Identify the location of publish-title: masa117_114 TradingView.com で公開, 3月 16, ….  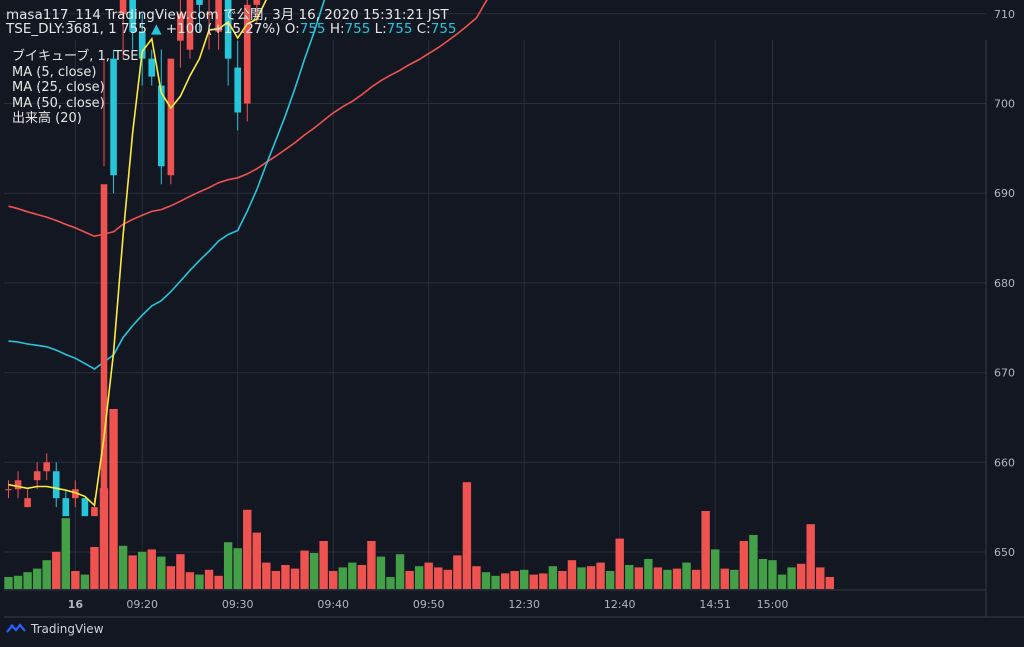
(227, 15).